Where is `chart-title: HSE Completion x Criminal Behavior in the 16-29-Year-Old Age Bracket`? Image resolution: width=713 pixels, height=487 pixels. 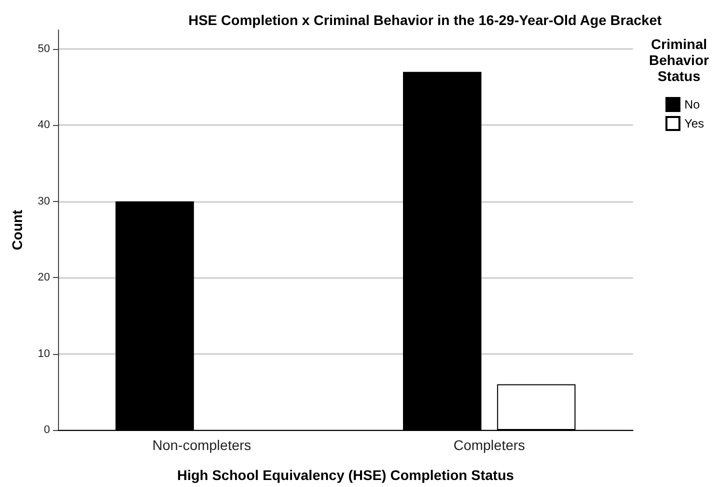
chart-title: HSE Completion x Criminal Behavior in the 16-29-Year-Old Age Bracket is located at coordinates (425, 20).